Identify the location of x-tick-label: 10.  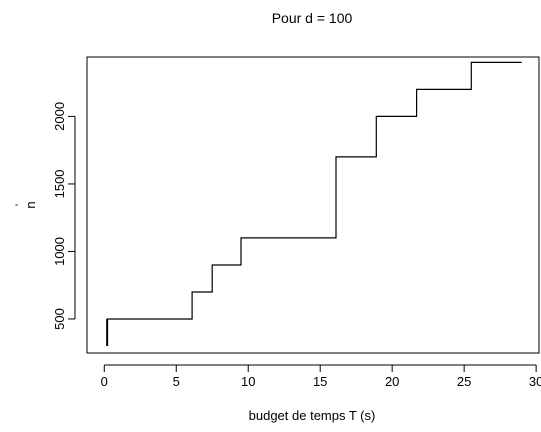
(248, 381).